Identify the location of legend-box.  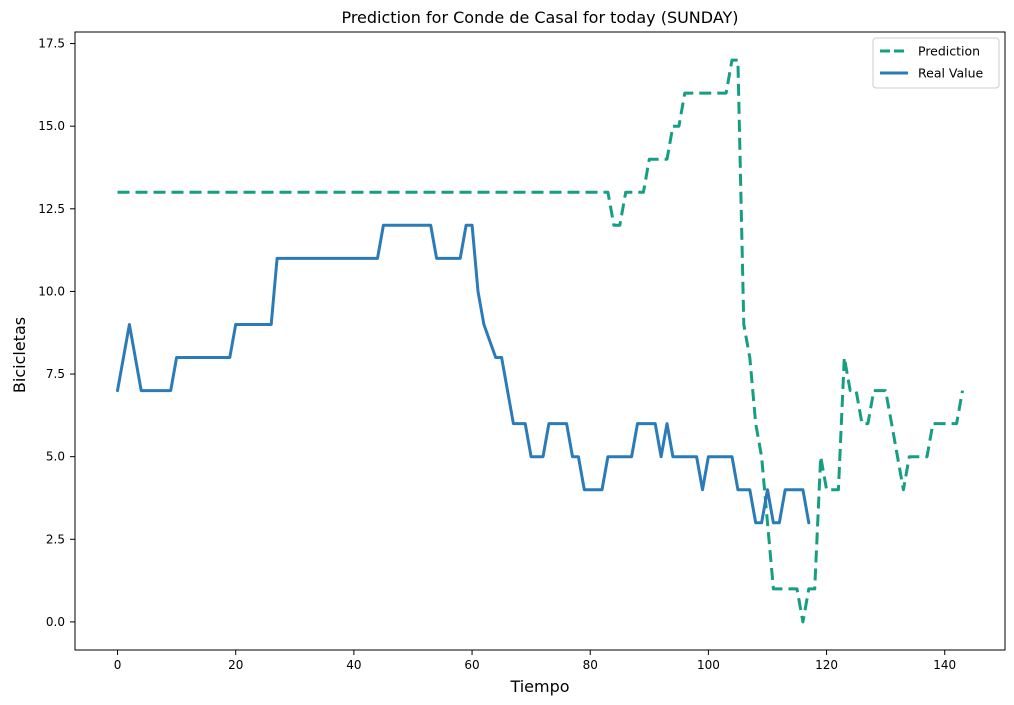
(936, 63).